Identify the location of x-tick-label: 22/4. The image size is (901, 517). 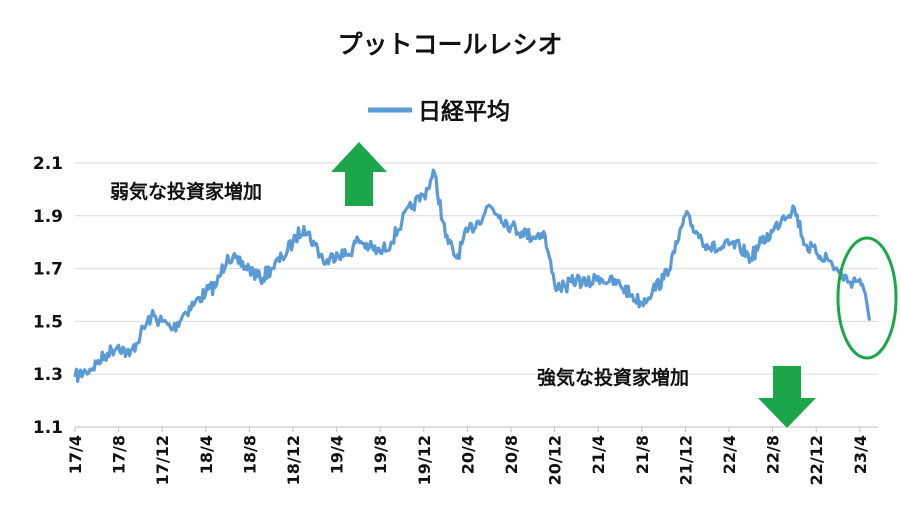
(729, 454).